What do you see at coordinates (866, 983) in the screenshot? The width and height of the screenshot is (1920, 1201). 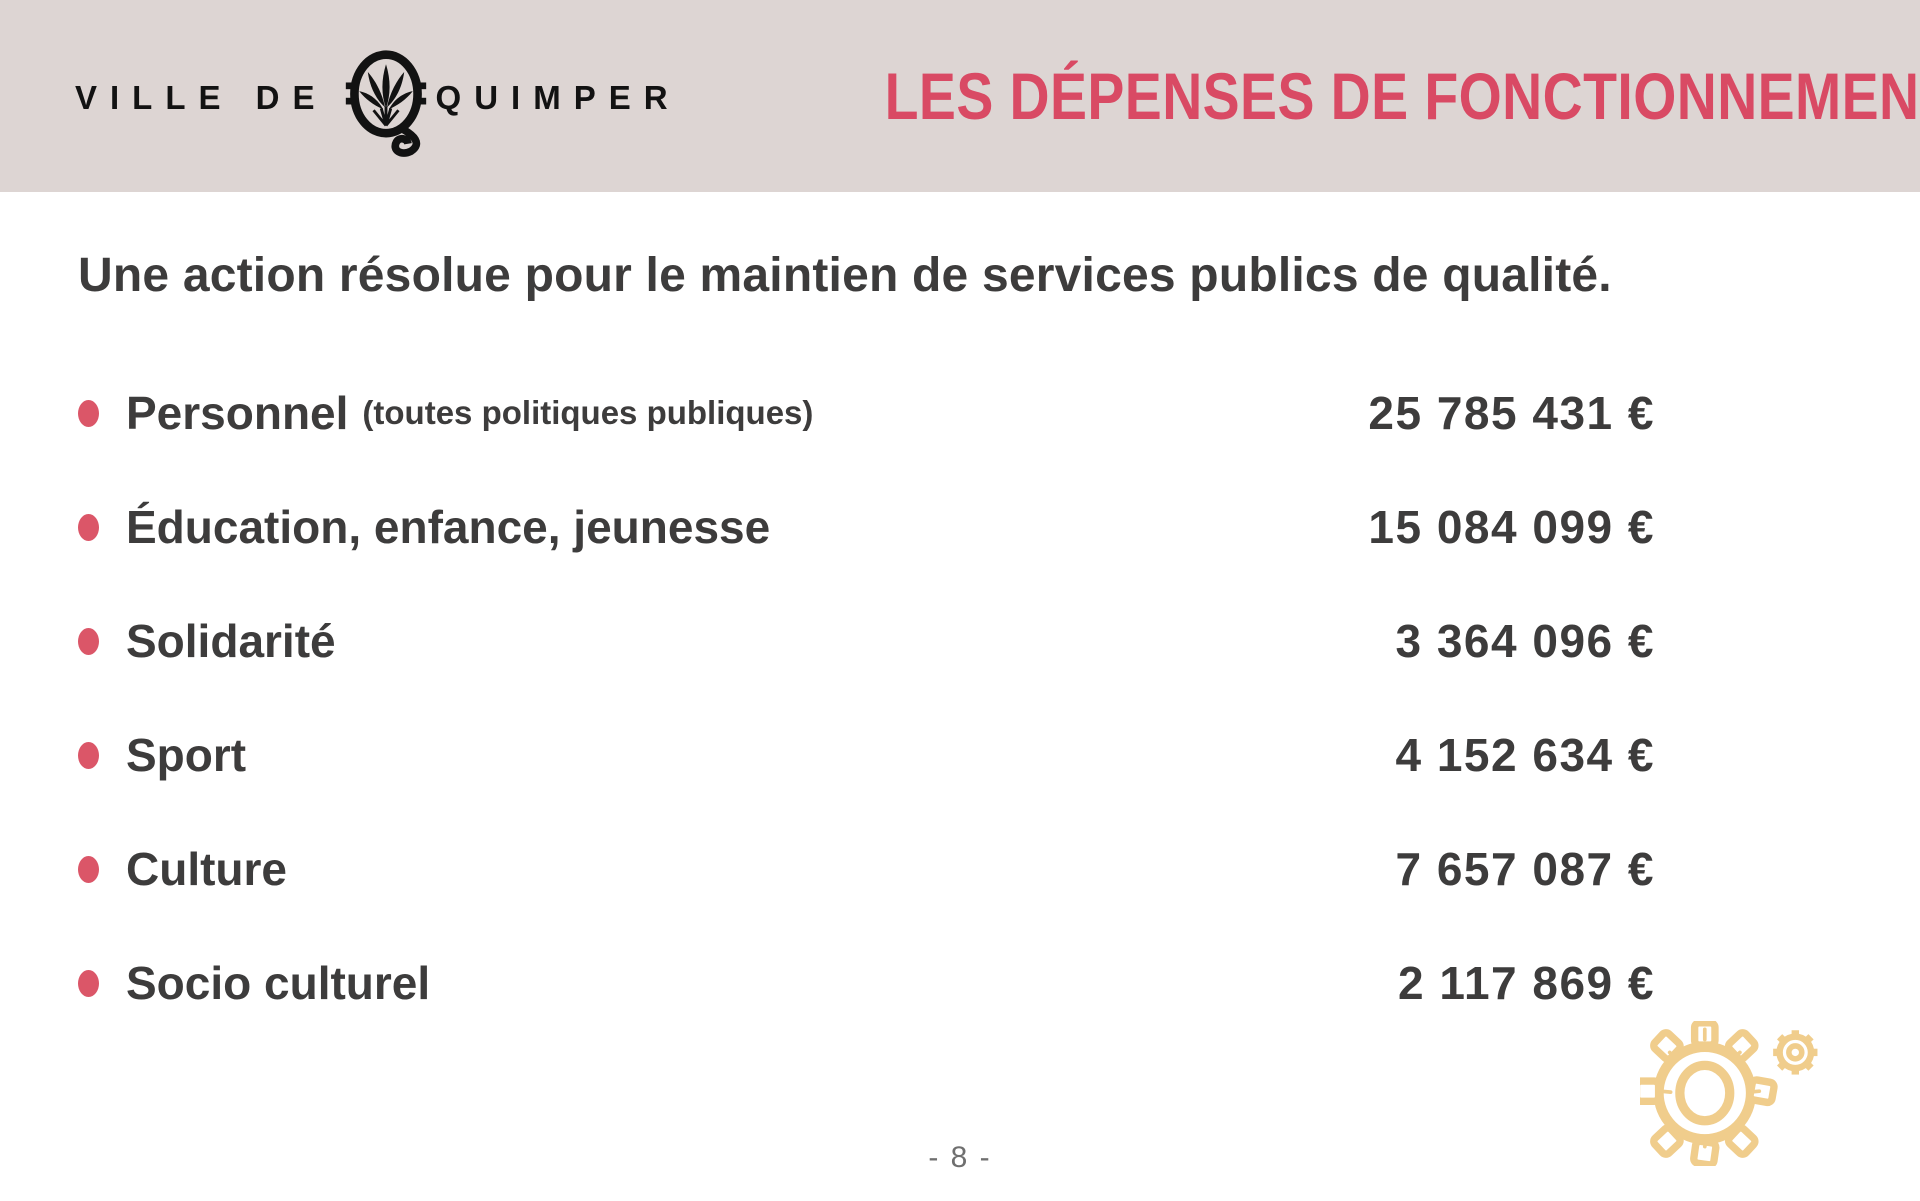 I see `expense-row-socio-culturel: Socio culturel 2 117 869 €` at bounding box center [866, 983].